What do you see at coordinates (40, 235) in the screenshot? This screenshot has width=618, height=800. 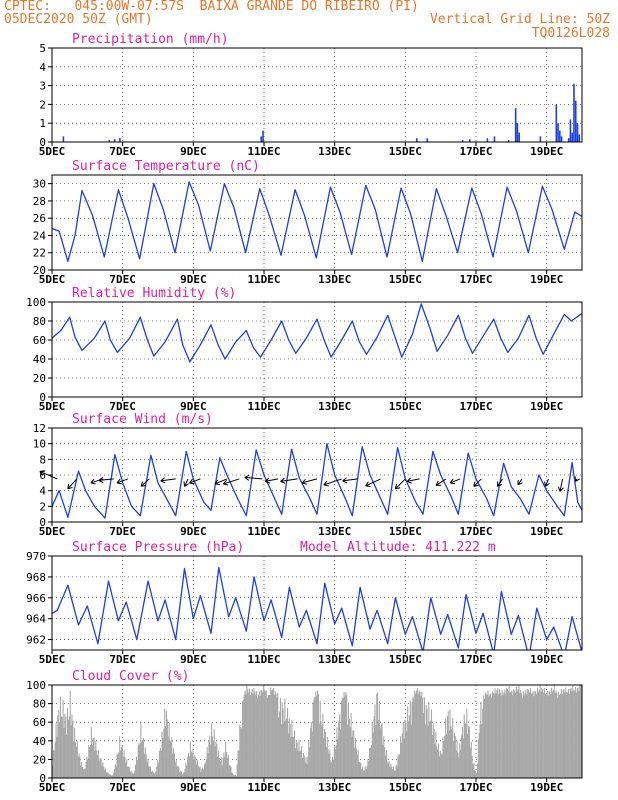 I see `y-tick-label: 24` at bounding box center [40, 235].